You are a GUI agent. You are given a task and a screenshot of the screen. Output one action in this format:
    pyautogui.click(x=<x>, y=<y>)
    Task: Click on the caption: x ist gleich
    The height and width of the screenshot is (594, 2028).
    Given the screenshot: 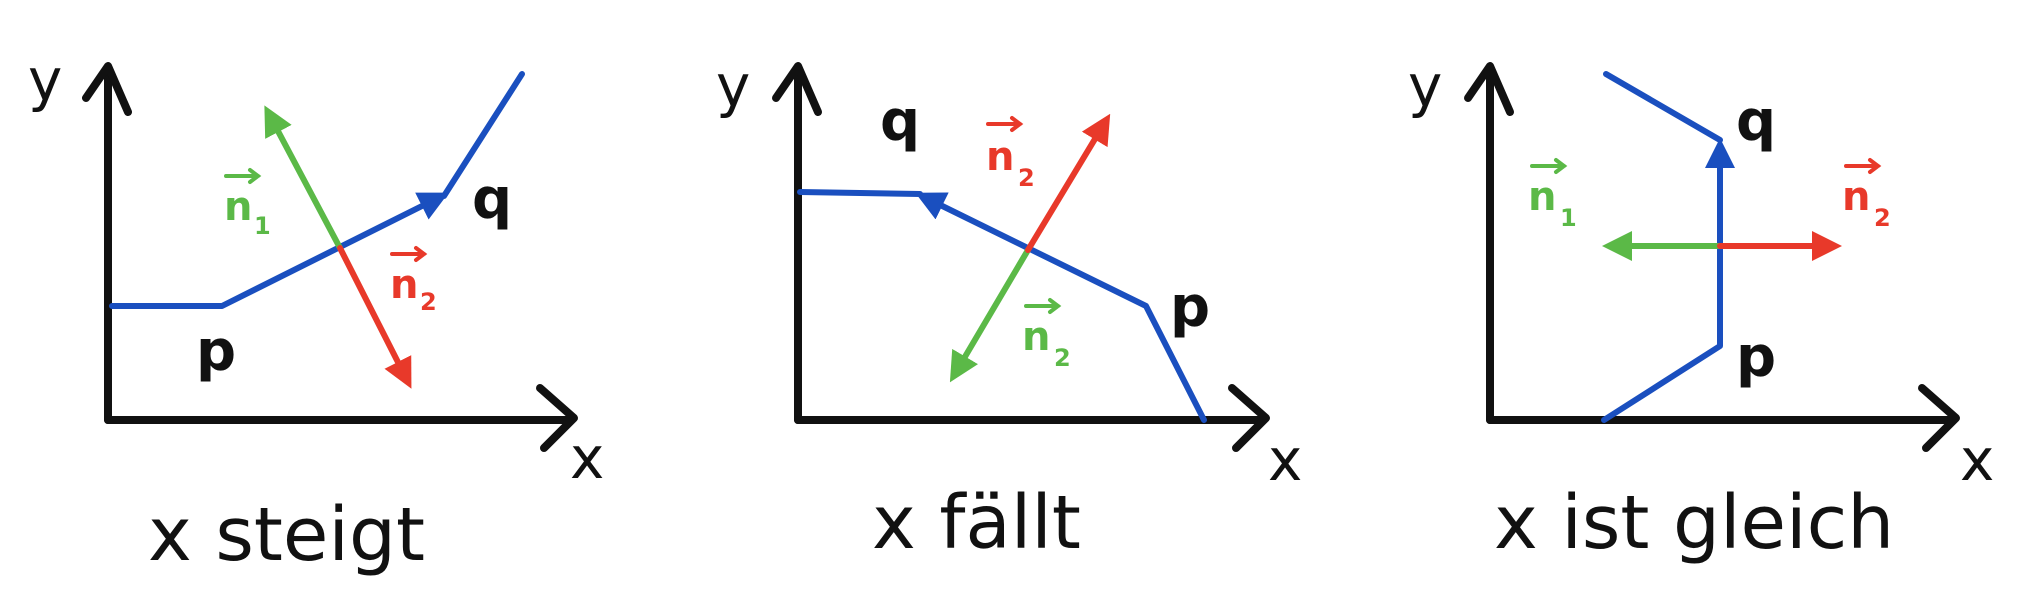 What is the action you would take?
    pyautogui.click(x=1694, y=523)
    